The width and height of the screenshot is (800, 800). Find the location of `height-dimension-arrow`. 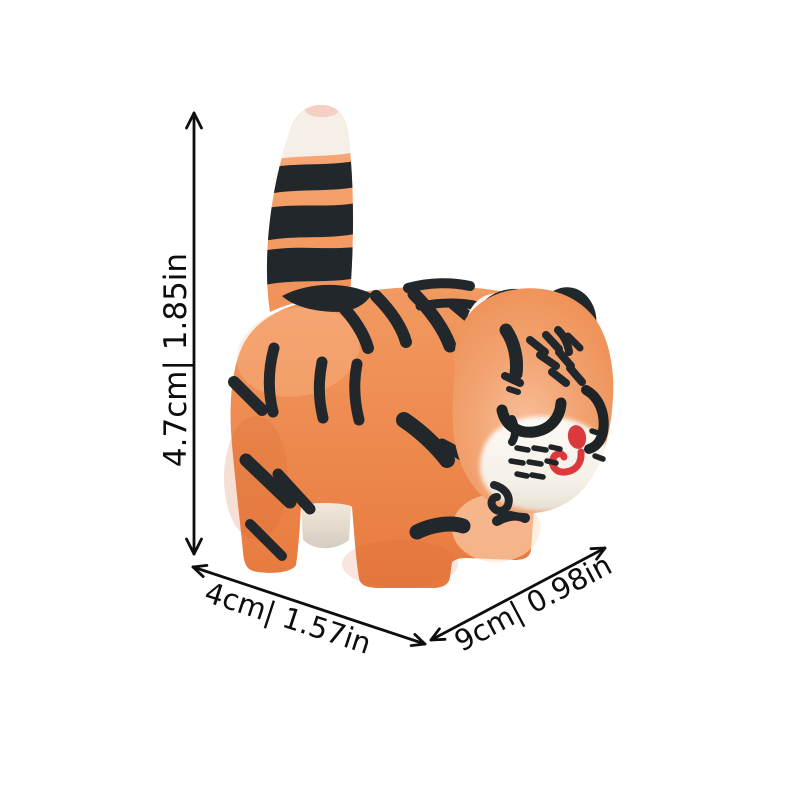

height-dimension-arrow is located at coordinates (194, 333).